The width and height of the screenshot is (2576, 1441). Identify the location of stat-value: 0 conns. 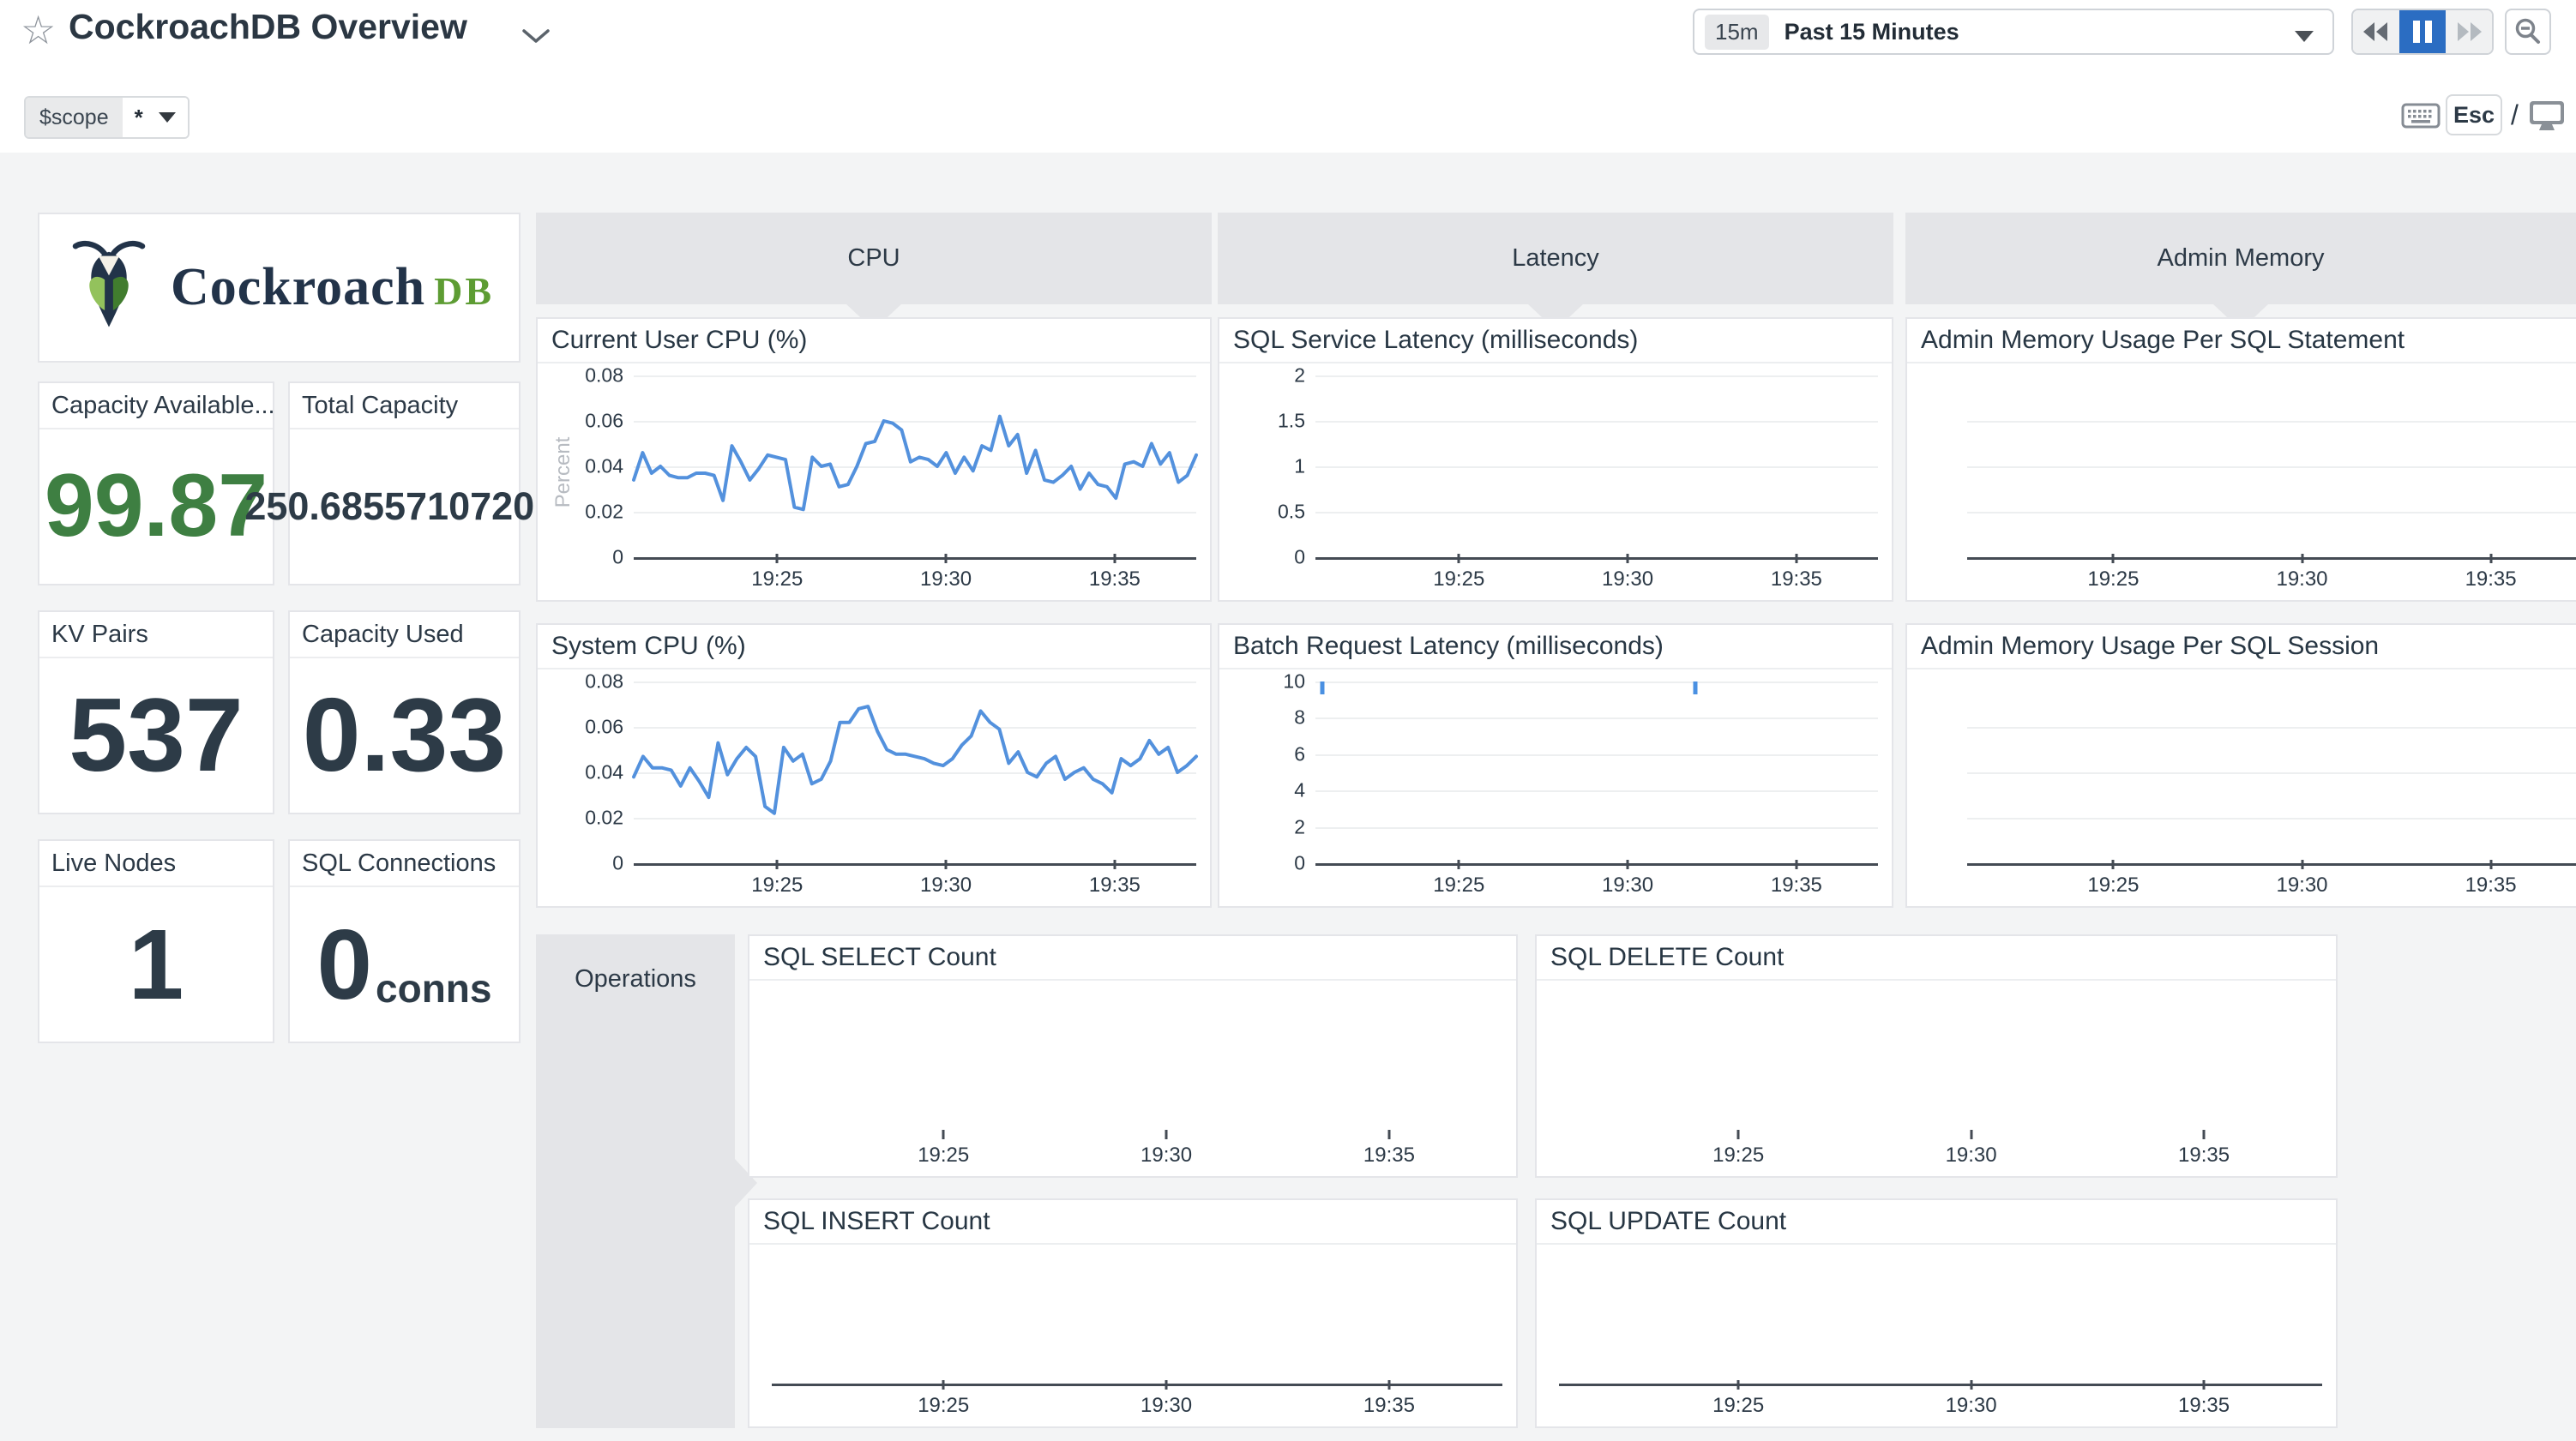
(404, 964).